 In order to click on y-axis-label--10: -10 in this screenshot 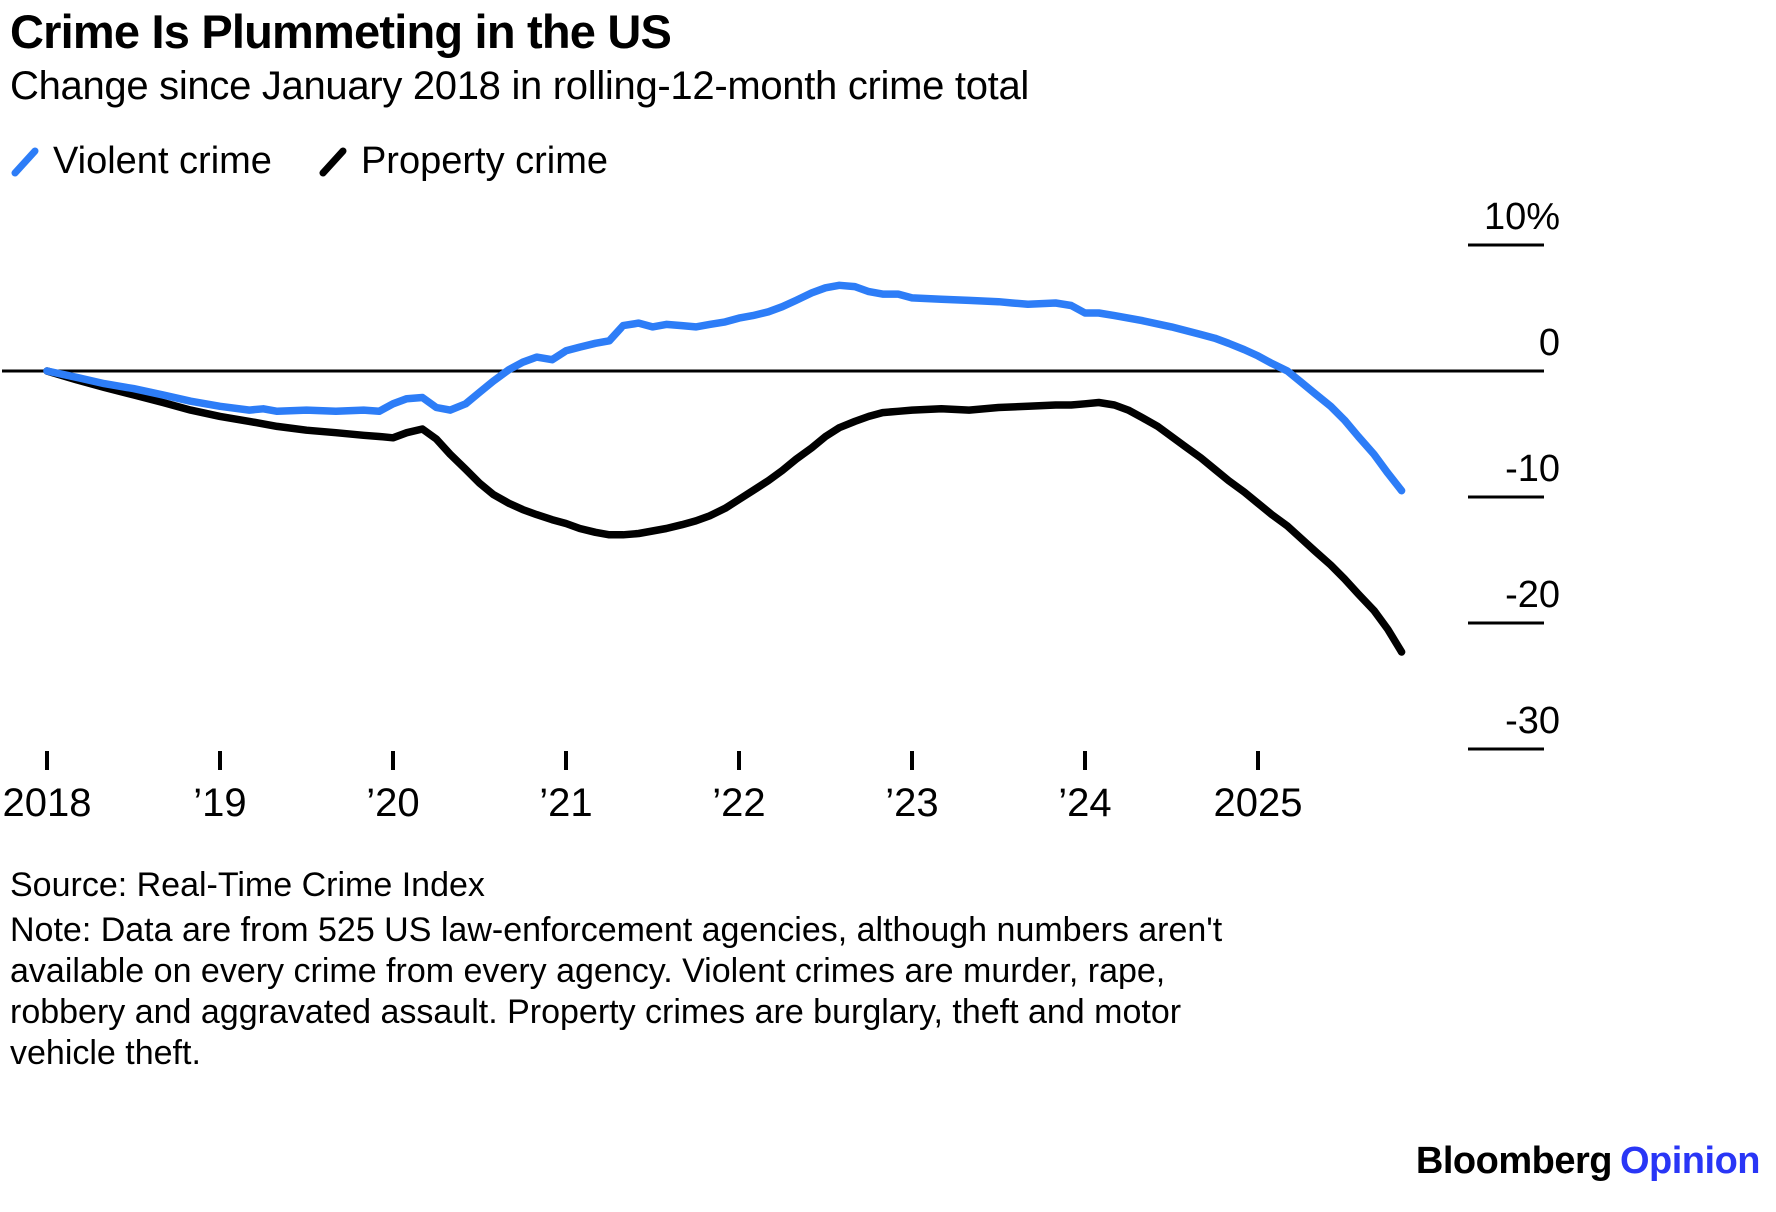, I will do `click(1532, 469)`.